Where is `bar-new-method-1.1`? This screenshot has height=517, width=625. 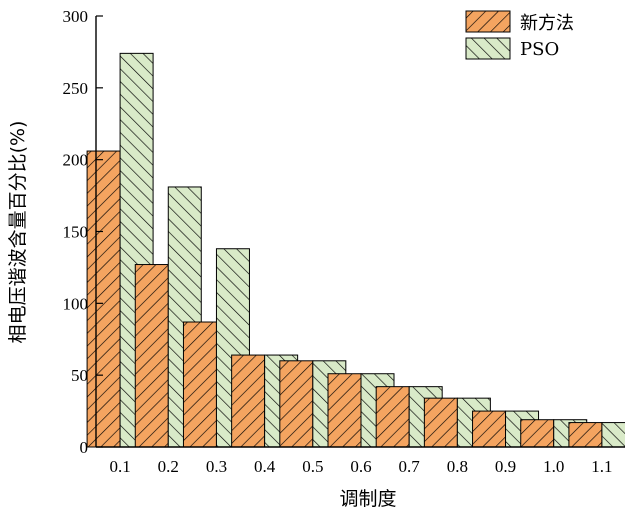
bar-new-method-1.1 is located at coordinates (585, 435).